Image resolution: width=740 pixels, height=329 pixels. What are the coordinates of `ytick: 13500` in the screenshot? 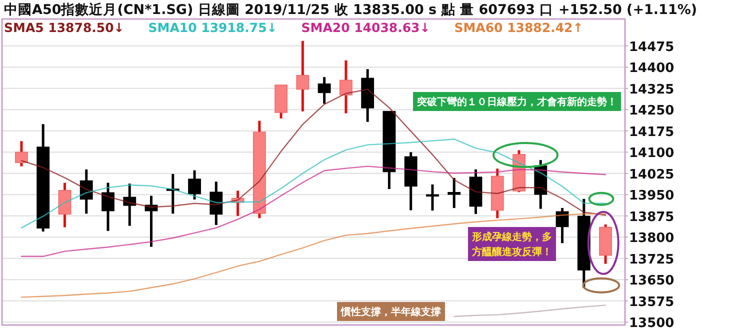 It's located at (651, 322).